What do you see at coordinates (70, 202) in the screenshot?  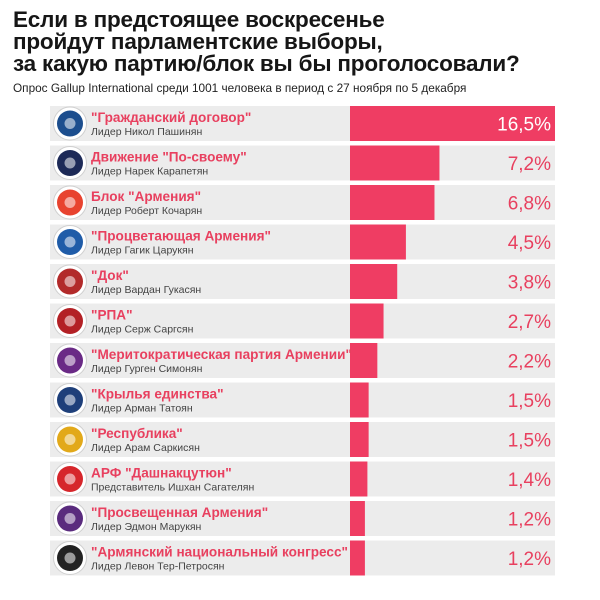 I see `chevron-logo` at bounding box center [70, 202].